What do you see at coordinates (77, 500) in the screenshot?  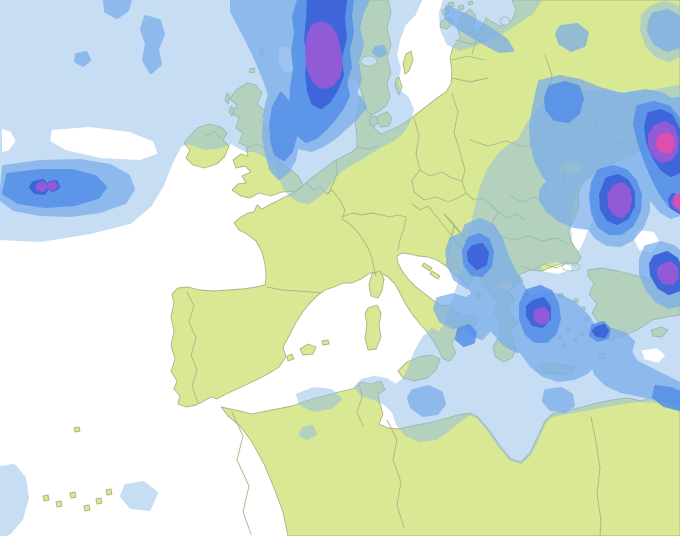 I see `canary-islands` at bounding box center [77, 500].